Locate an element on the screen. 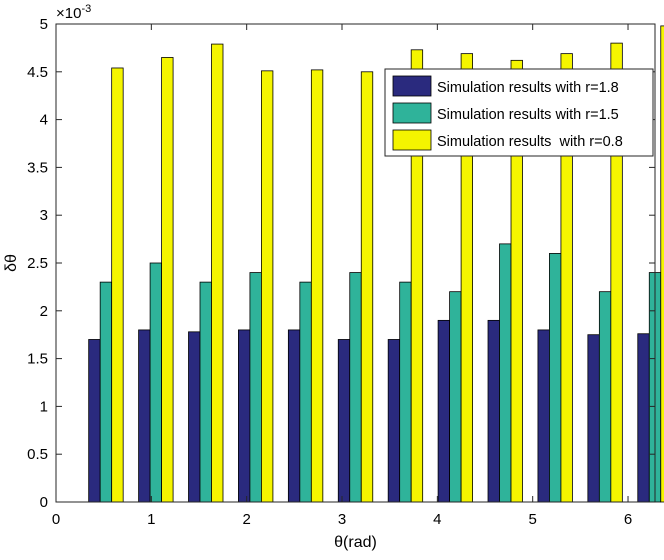 The height and width of the screenshot is (560, 664). y-tick-label: 4.5 is located at coordinates (37, 72).